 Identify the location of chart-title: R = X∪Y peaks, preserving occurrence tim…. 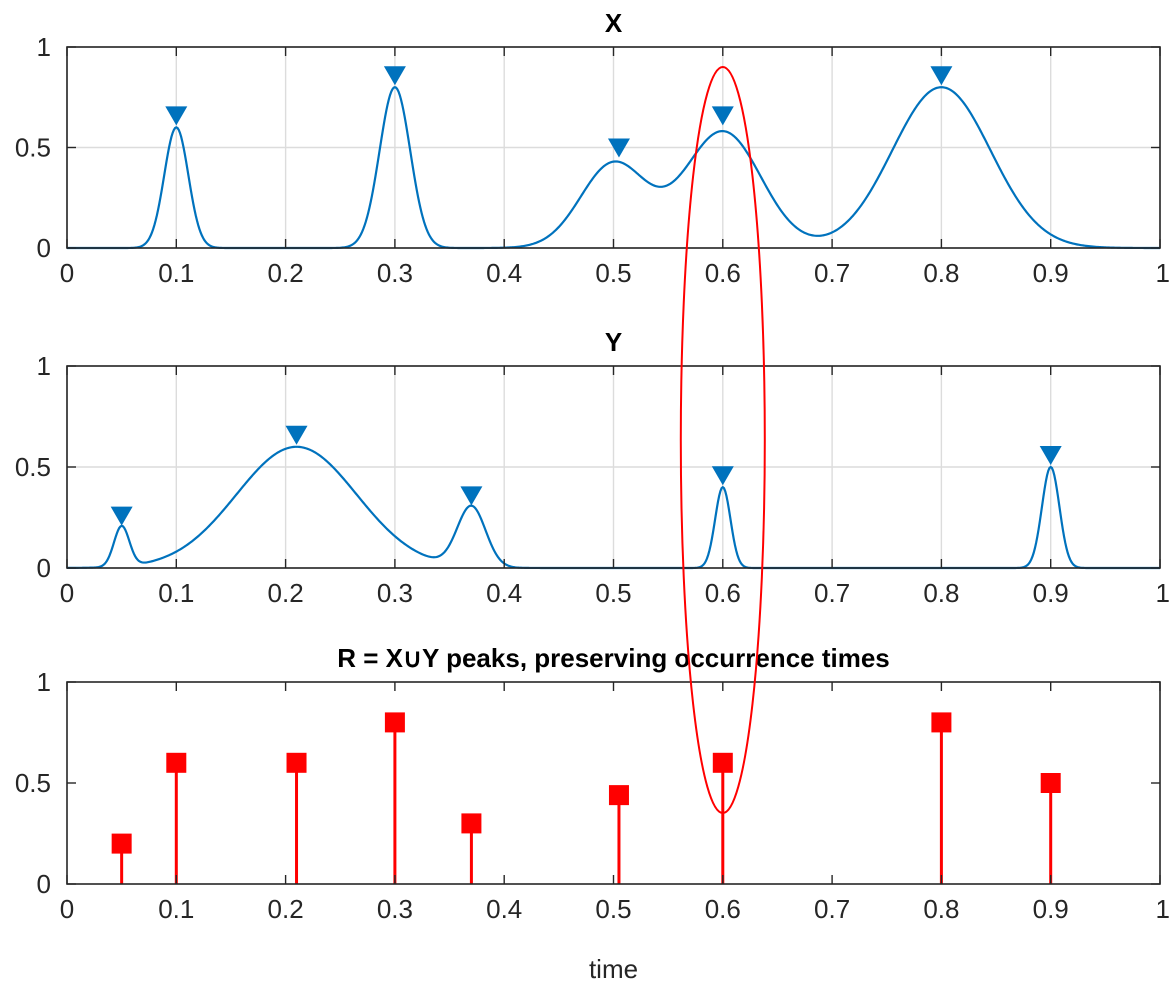
(613, 658).